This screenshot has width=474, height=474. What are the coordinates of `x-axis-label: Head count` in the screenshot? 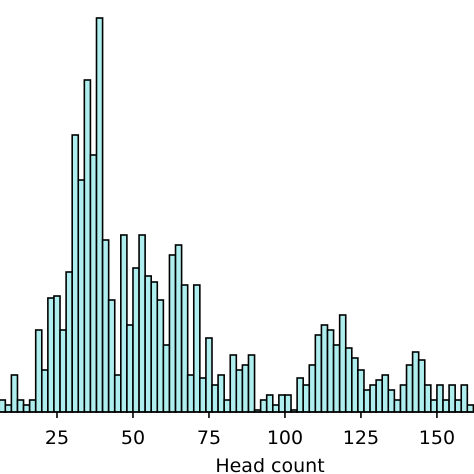 It's located at (269, 464).